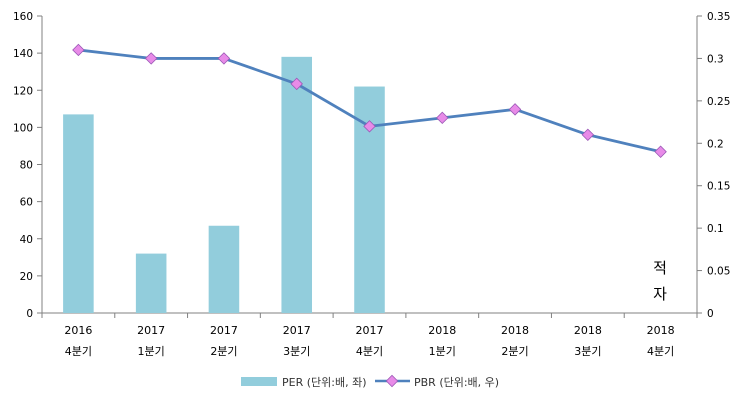 The width and height of the screenshot is (743, 403). I want to click on right-tick-label: 0.25, so click(718, 102).